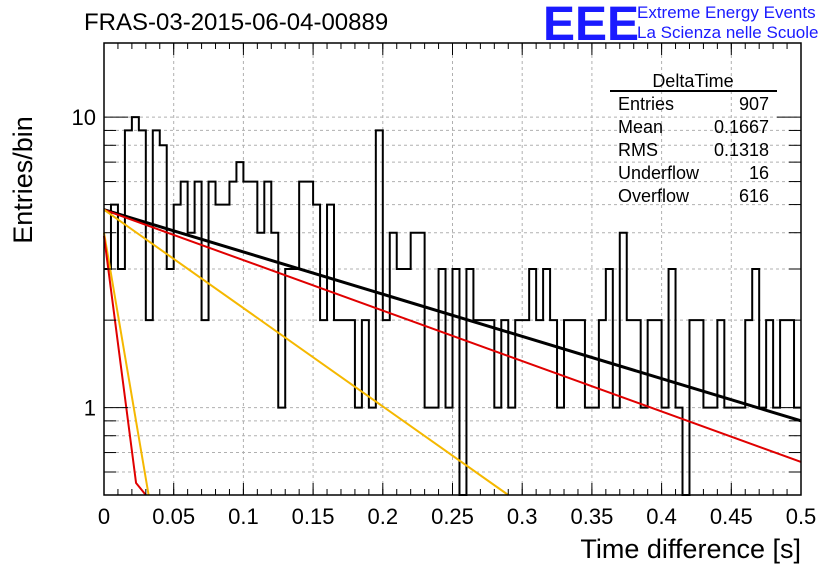 This screenshot has width=836, height=572. Describe the element at coordinates (173, 516) in the screenshot. I see `x-tick-label: 0.05` at that location.